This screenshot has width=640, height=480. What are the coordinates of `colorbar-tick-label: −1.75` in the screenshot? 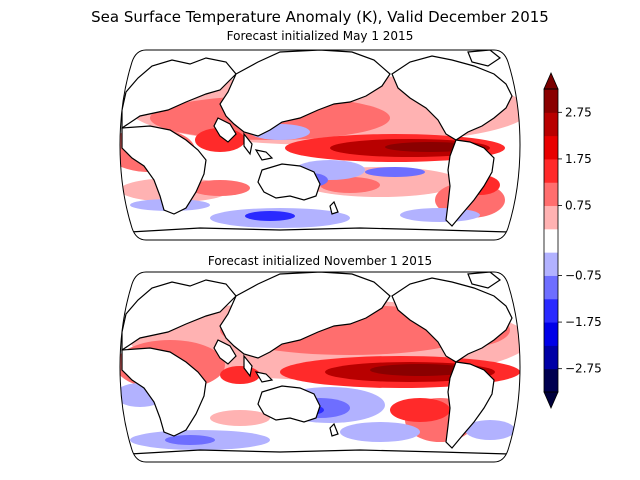 It's located at (583, 322).